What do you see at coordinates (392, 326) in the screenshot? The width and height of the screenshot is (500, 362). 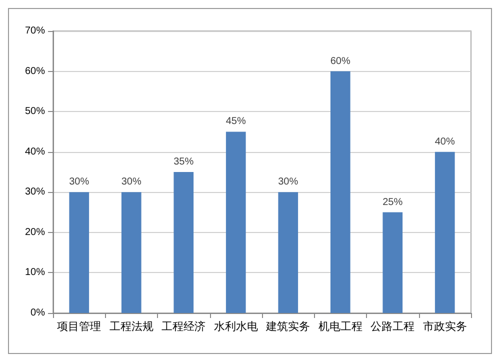 I see `x-tick-label: 公路工程` at bounding box center [392, 326].